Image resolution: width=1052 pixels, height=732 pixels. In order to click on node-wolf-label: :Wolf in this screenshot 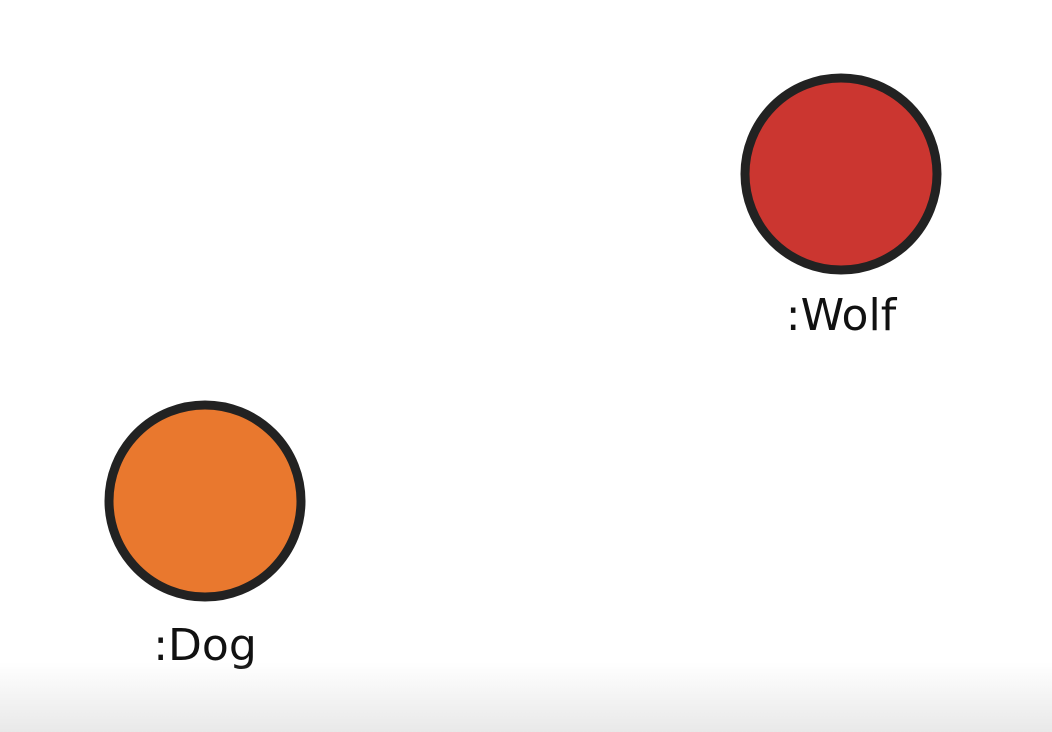, I will do `click(842, 315)`.